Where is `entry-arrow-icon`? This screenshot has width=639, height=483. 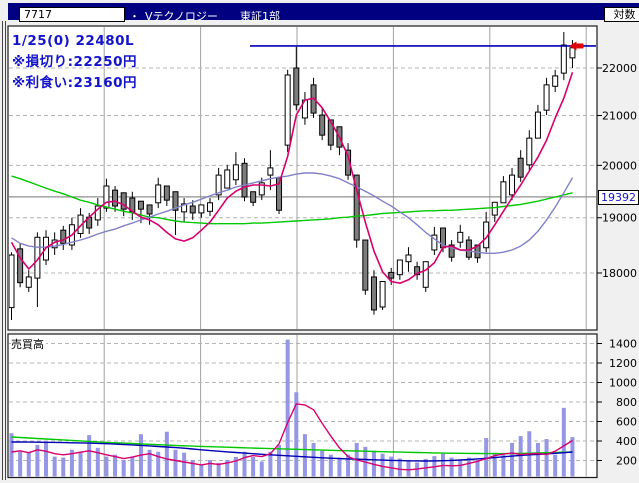
entry-arrow-icon is located at coordinates (576, 46).